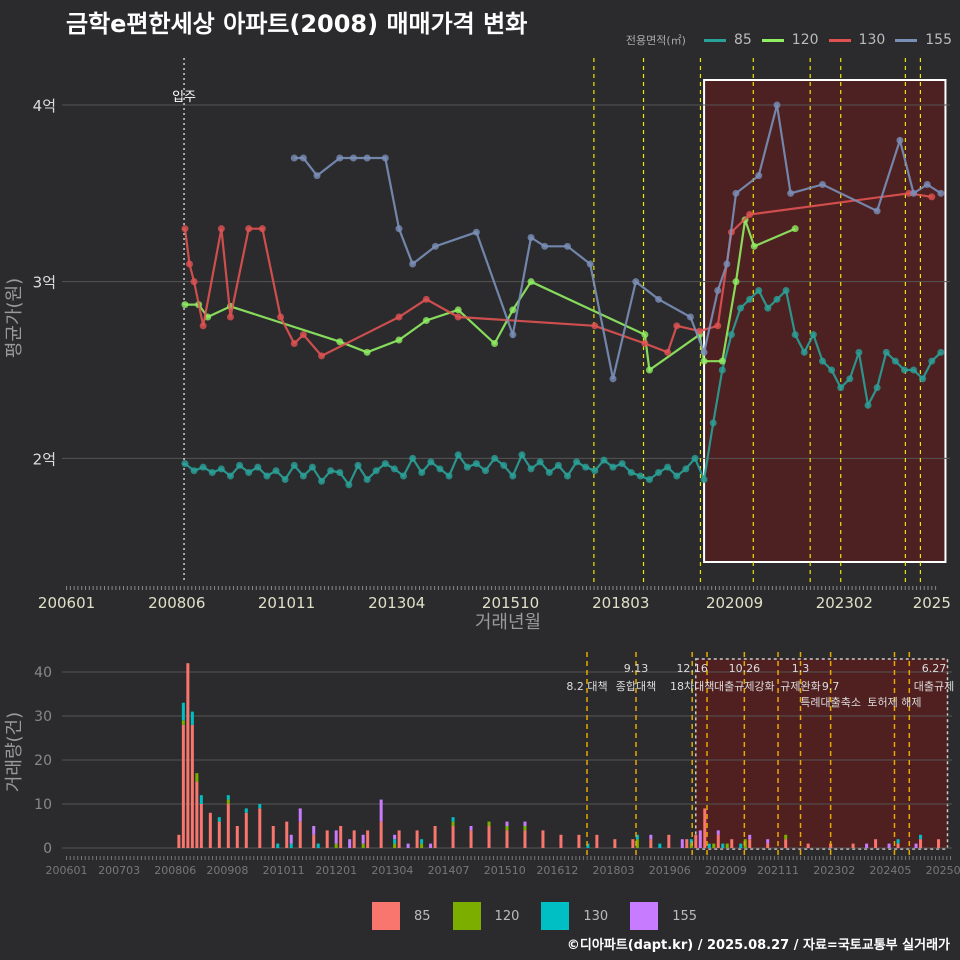 Image resolution: width=960 pixels, height=960 pixels. What do you see at coordinates (557, 870) in the screenshot?
I see `bottom-x-tick-label: 201612` at bounding box center [557, 870].